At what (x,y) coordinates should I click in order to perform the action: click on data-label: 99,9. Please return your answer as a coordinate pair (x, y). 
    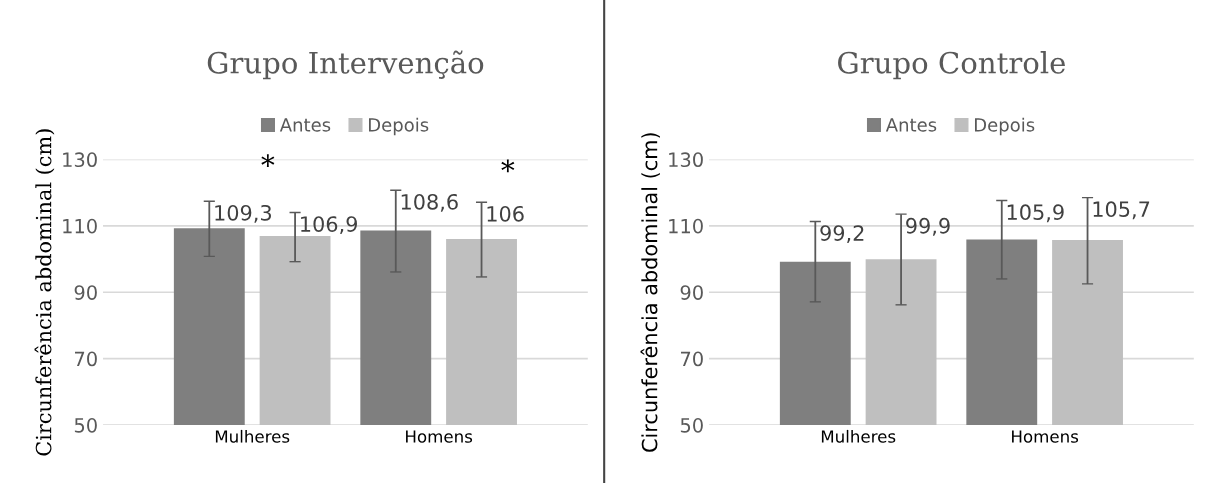
    Looking at the image, I should click on (928, 226).